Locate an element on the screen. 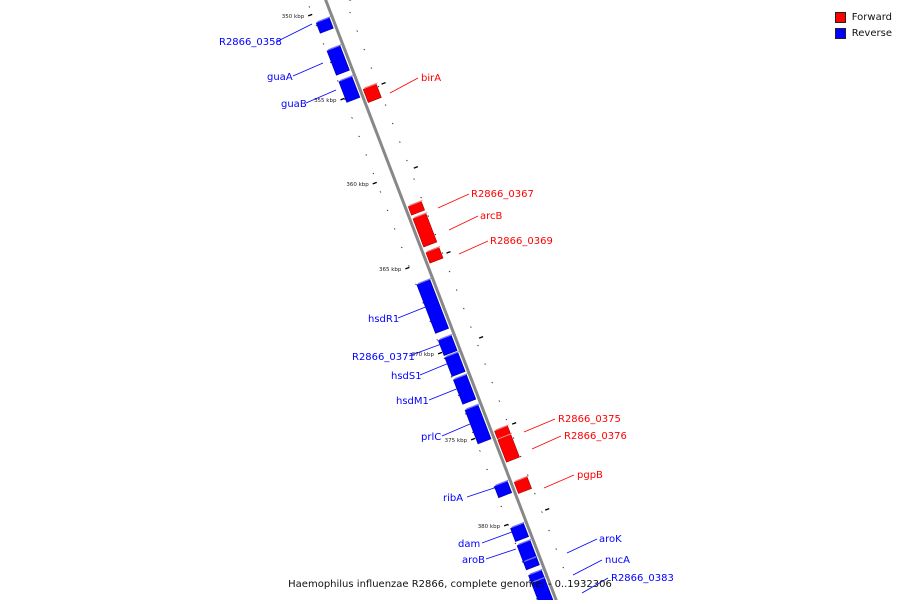  gene-label-hsdM1: hsdM1 is located at coordinates (412, 401).